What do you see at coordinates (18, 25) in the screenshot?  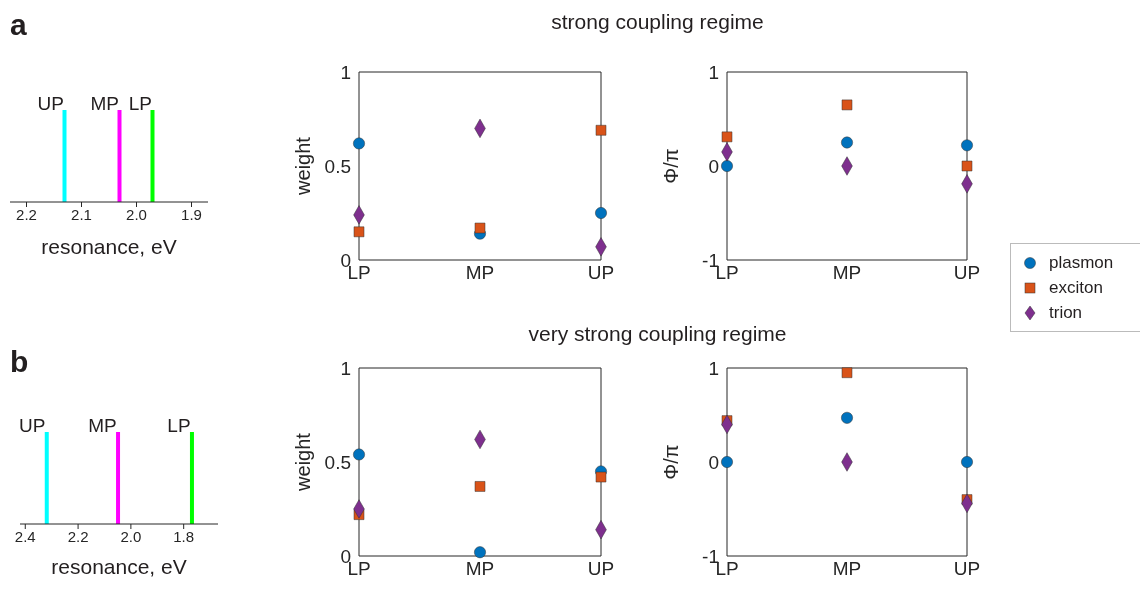 I see `text: a` at bounding box center [18, 25].